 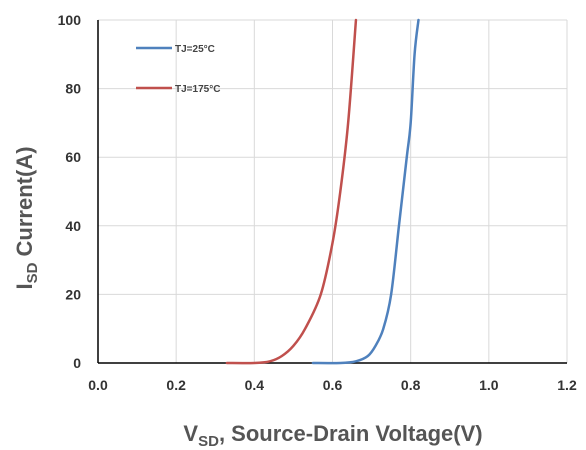 I want to click on y-axis-title: ISD Current(A), so click(x=26, y=217).